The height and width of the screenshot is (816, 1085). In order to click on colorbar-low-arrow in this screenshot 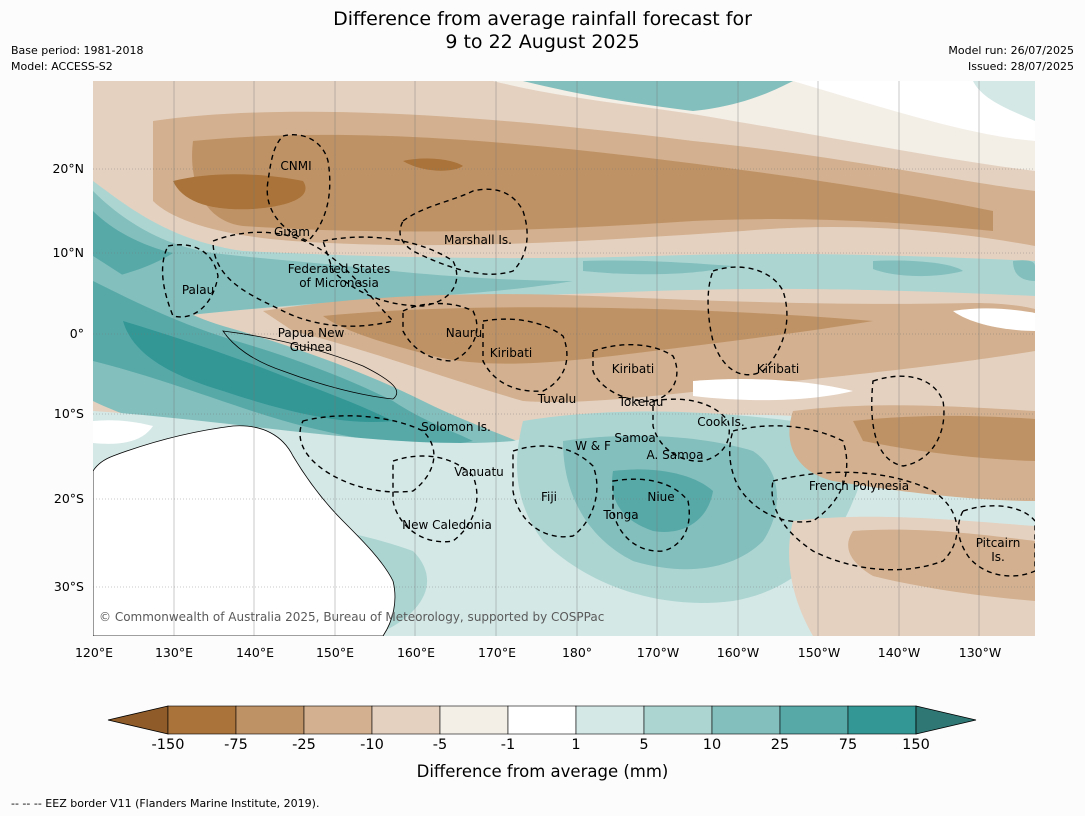, I will do `click(138, 720)`.